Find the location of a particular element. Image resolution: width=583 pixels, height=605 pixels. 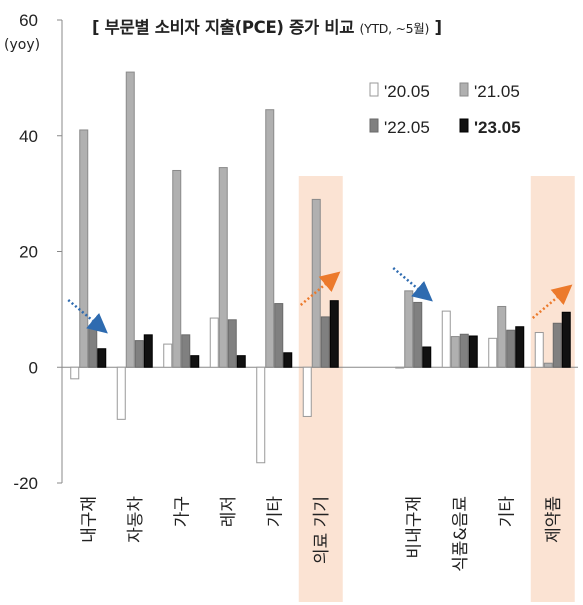

chart-title-text: [ 부문별 소비자 지출(PCE) 증가 비교 is located at coordinates (226, 27).